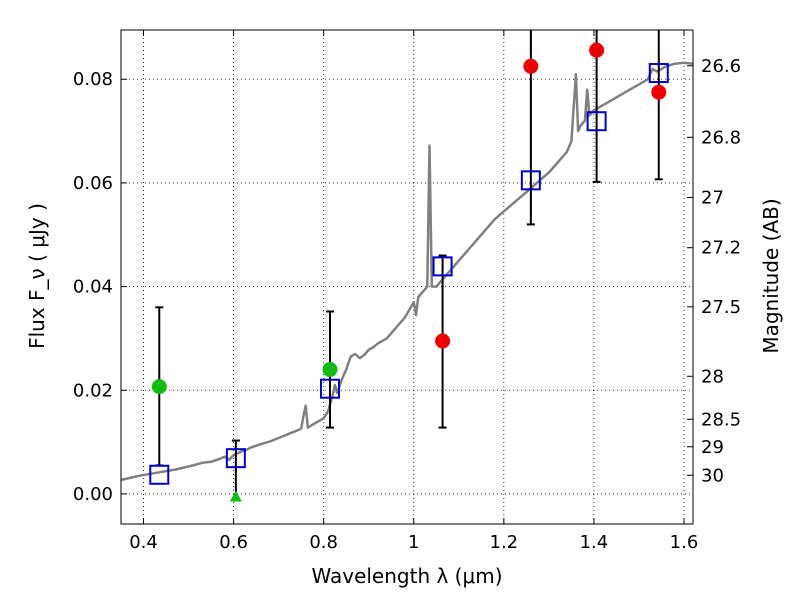 This screenshot has height=600, width=800. I want to click on y-tick-label: 0.04, so click(93, 287).